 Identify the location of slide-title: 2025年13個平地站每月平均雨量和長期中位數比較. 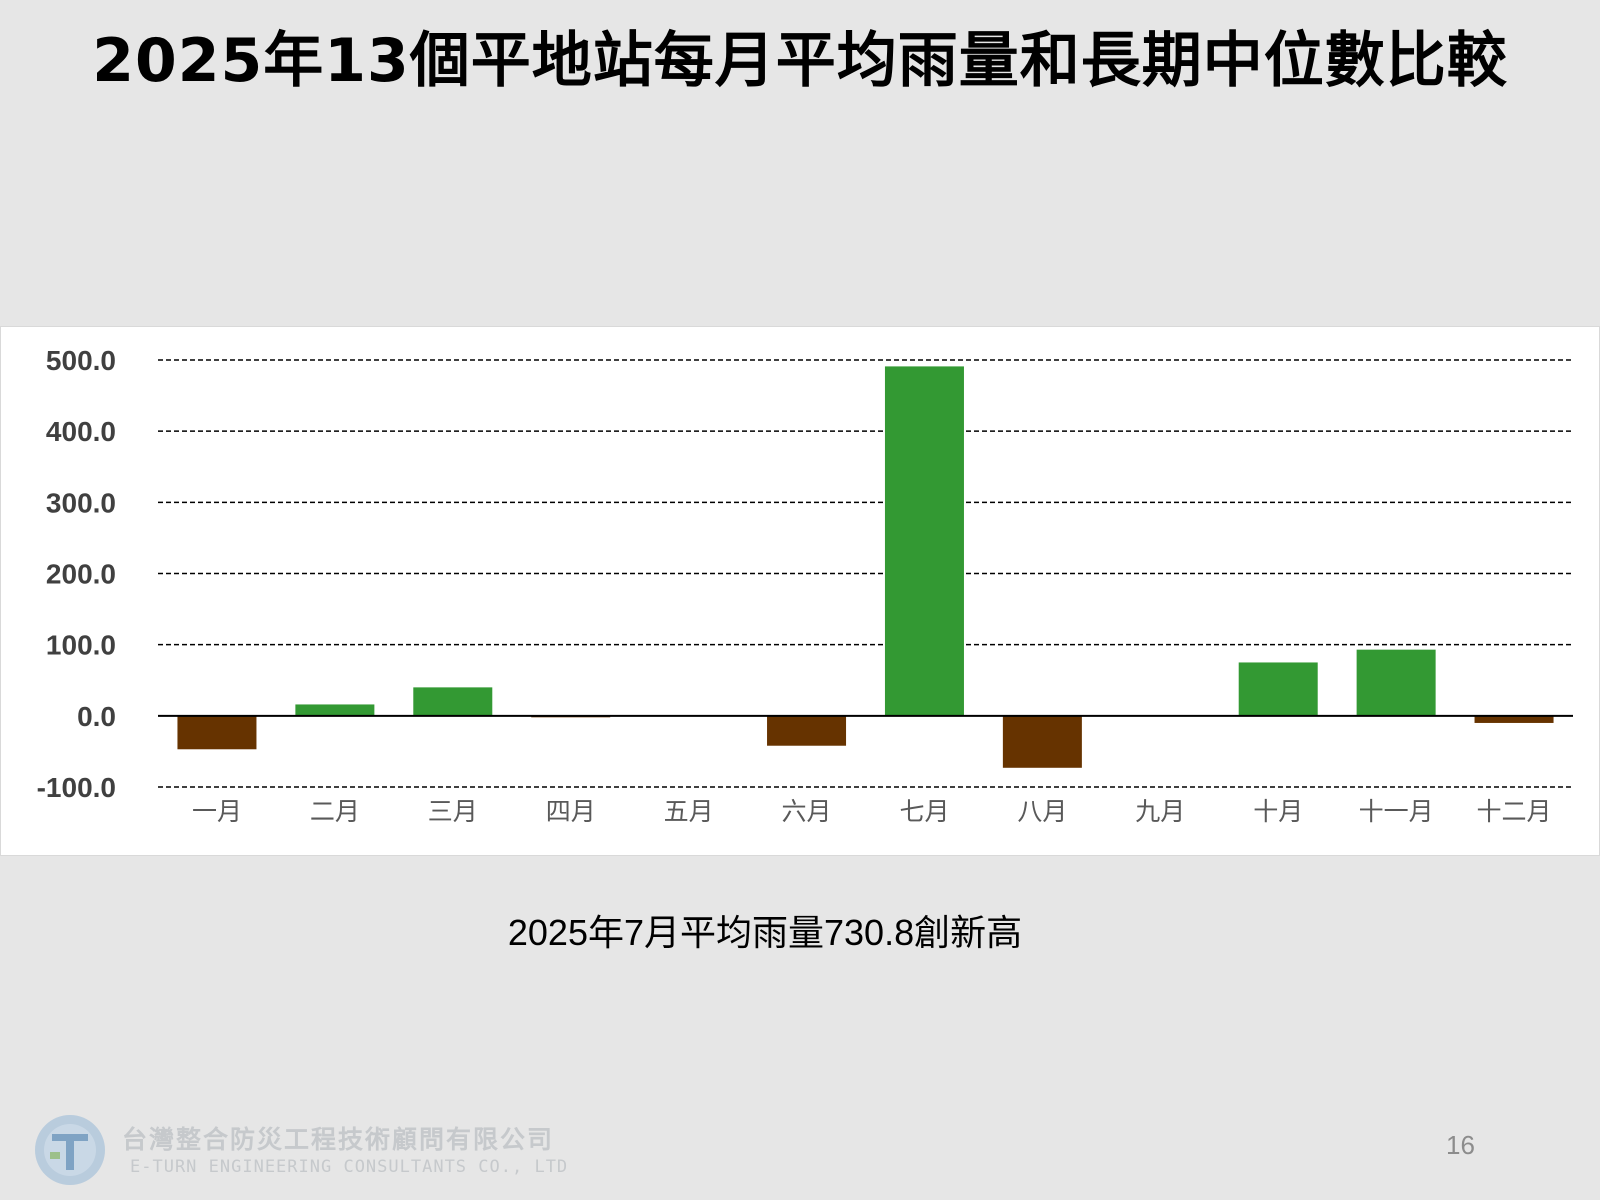
(800, 61).